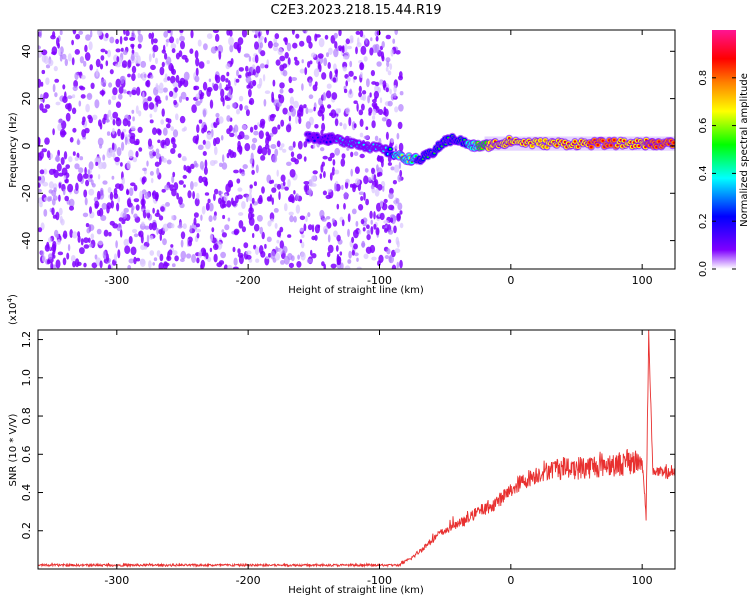  What do you see at coordinates (355, 10) in the screenshot?
I see `figure-title: C2E3.2023.218.15.44.R19` at bounding box center [355, 10].